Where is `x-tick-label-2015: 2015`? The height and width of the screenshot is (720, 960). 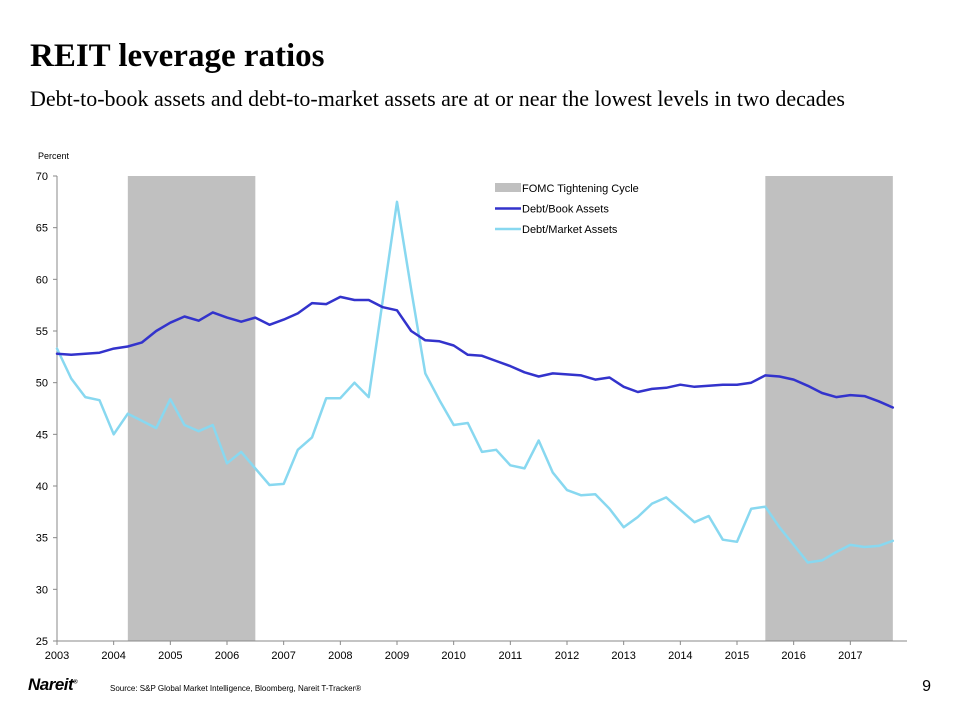
x-tick-label-2015: 2015 is located at coordinates (737, 656).